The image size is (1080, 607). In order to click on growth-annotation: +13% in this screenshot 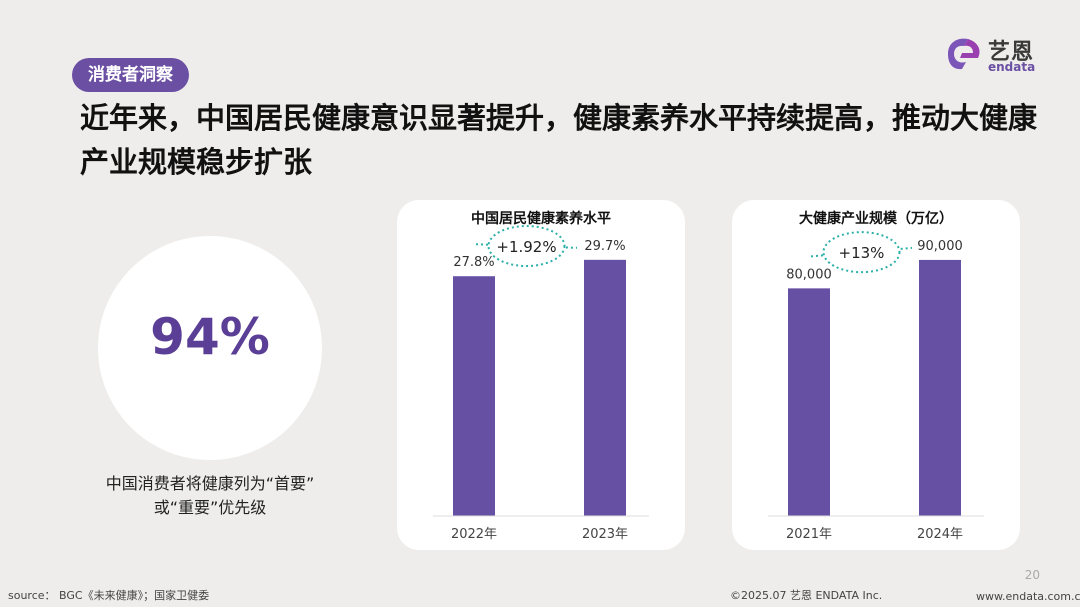, I will do `click(862, 253)`.